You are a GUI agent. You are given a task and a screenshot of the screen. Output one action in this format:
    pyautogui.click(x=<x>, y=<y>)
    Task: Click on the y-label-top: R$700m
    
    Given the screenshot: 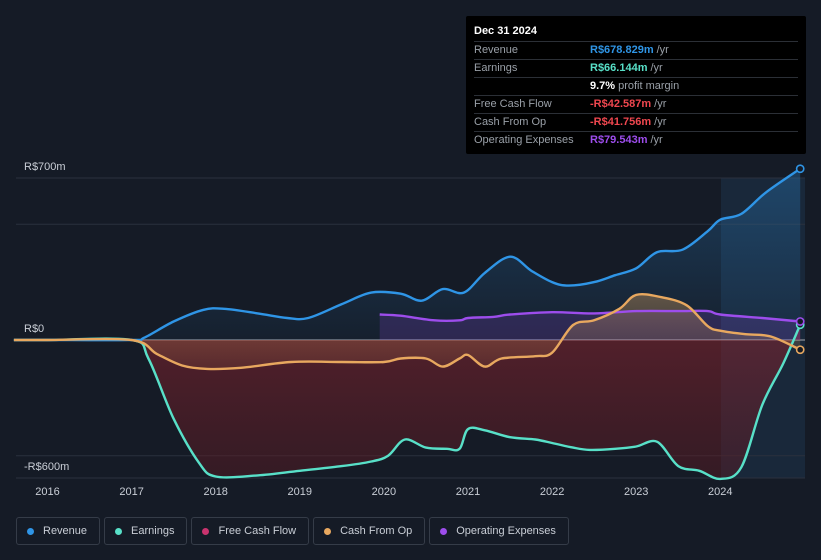 What is the action you would take?
    pyautogui.click(x=45, y=167)
    